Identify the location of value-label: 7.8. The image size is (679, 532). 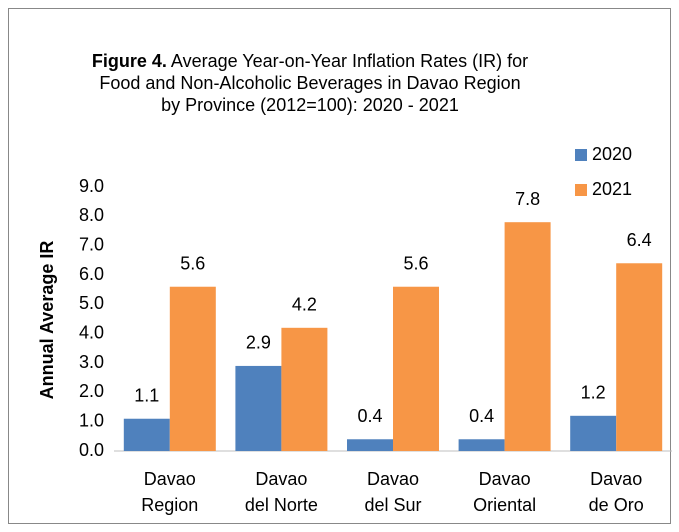
(527, 199).